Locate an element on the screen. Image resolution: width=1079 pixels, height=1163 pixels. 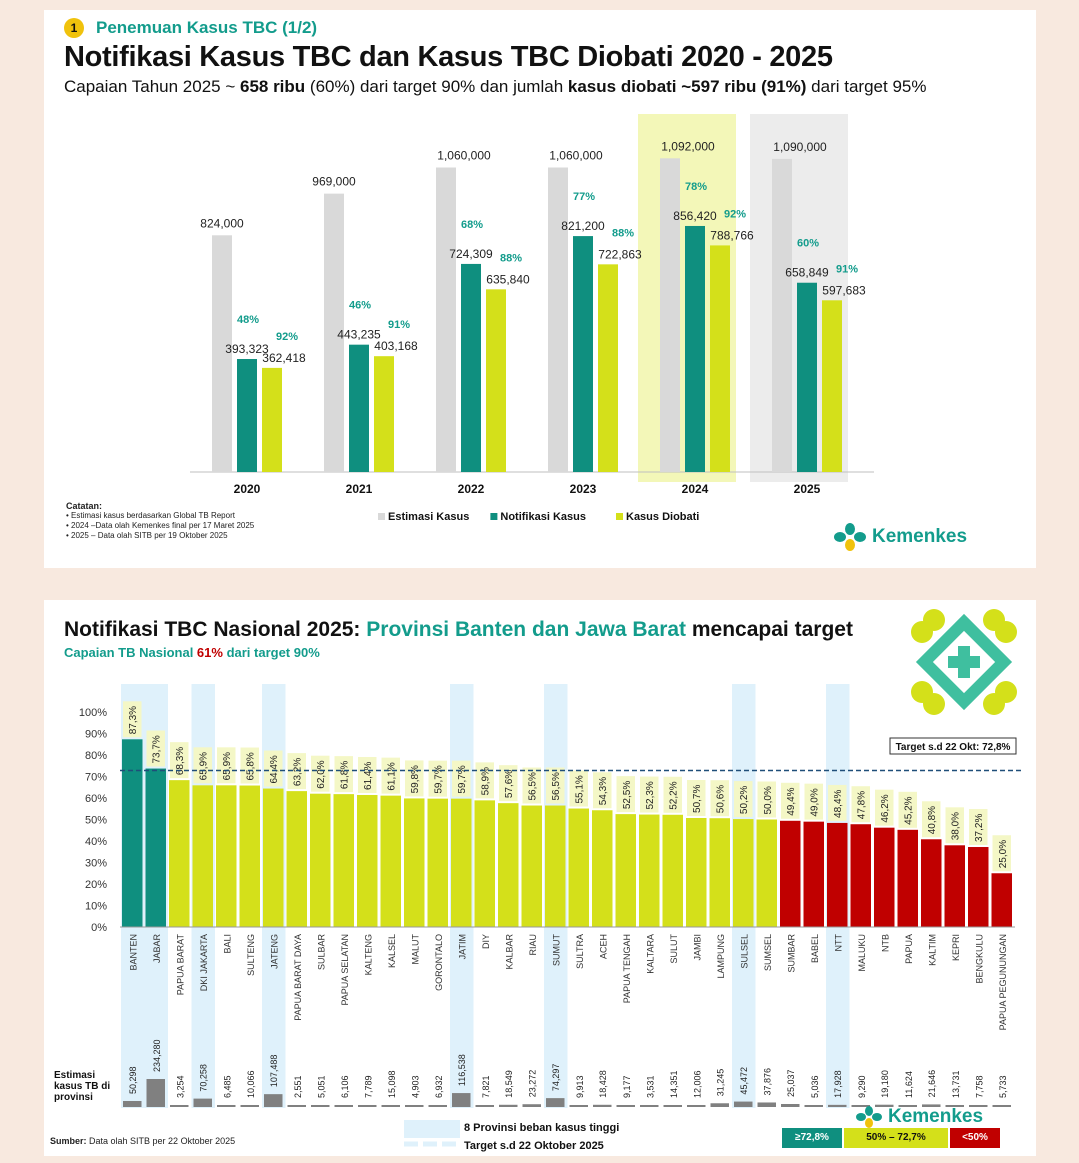
title-highlight: Provinsi Banten dan Jawa Barat is located at coordinates (526, 629).